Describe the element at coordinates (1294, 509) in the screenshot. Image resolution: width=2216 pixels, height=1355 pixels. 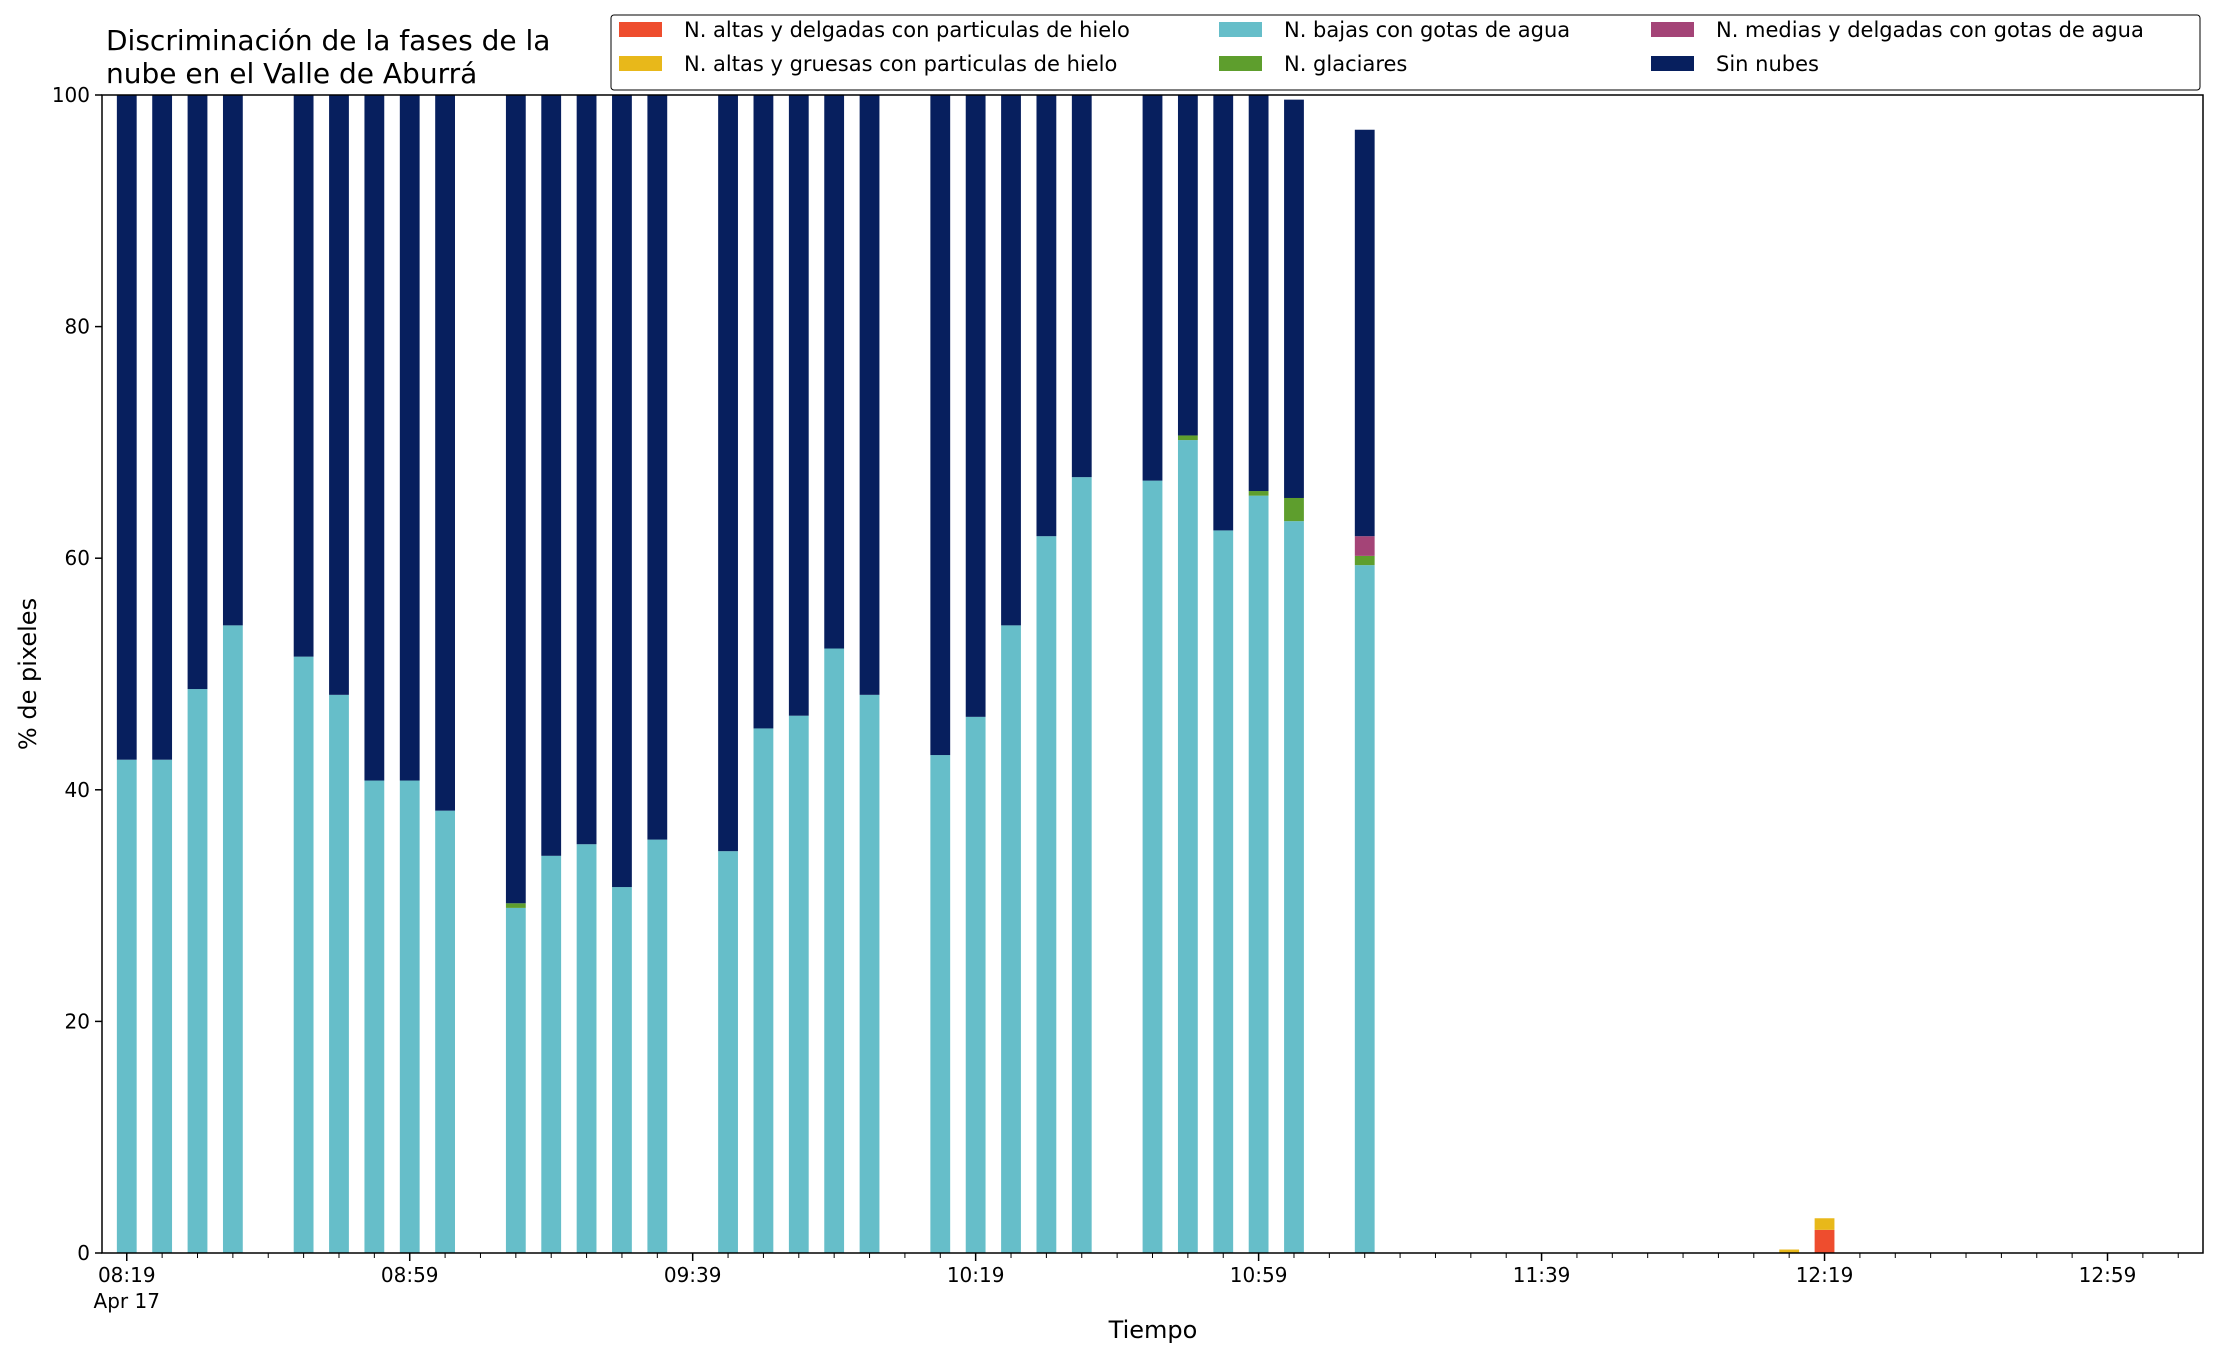
I see `bar-segment-s3-t28` at that location.